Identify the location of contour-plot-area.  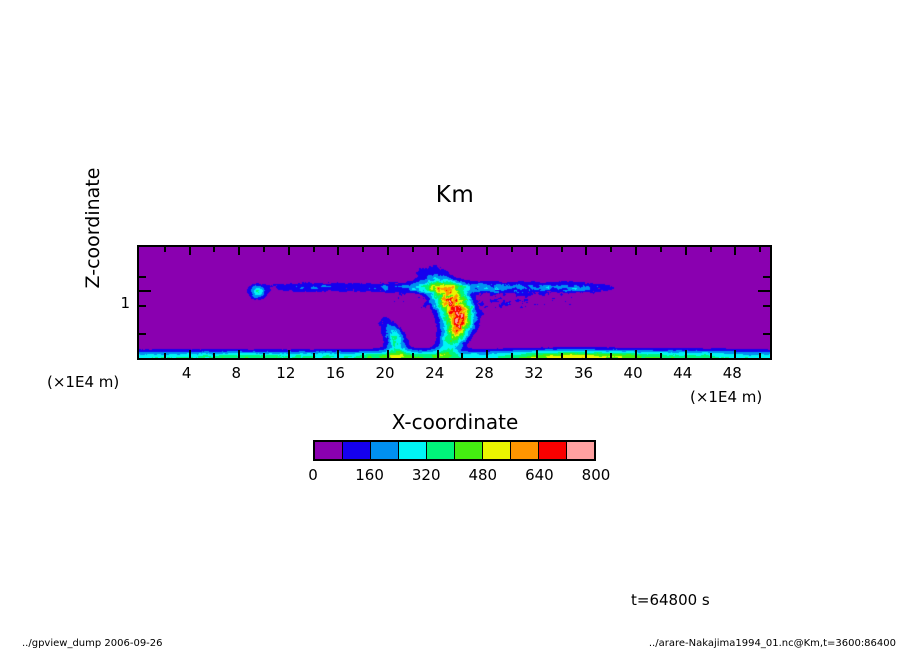
(454, 302).